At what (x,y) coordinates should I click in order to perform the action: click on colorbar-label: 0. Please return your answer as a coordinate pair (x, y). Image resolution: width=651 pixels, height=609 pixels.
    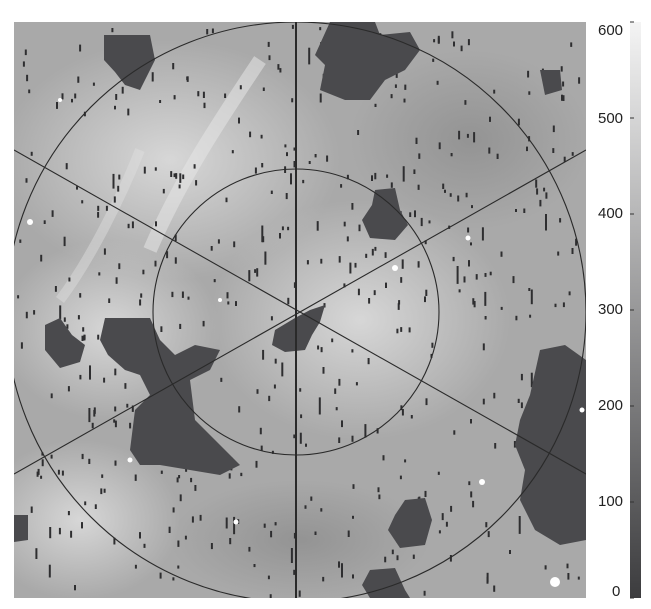
    Looking at the image, I should click on (616, 591).